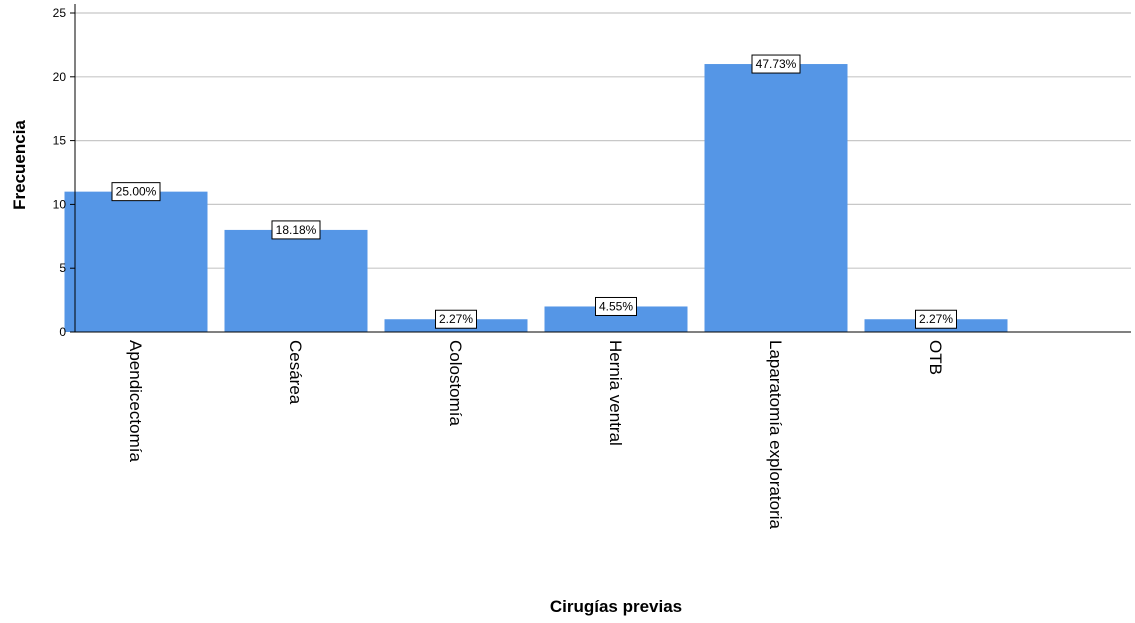  Describe the element at coordinates (616, 606) in the screenshot. I see `x-axis-title: Cirugías previas` at that location.